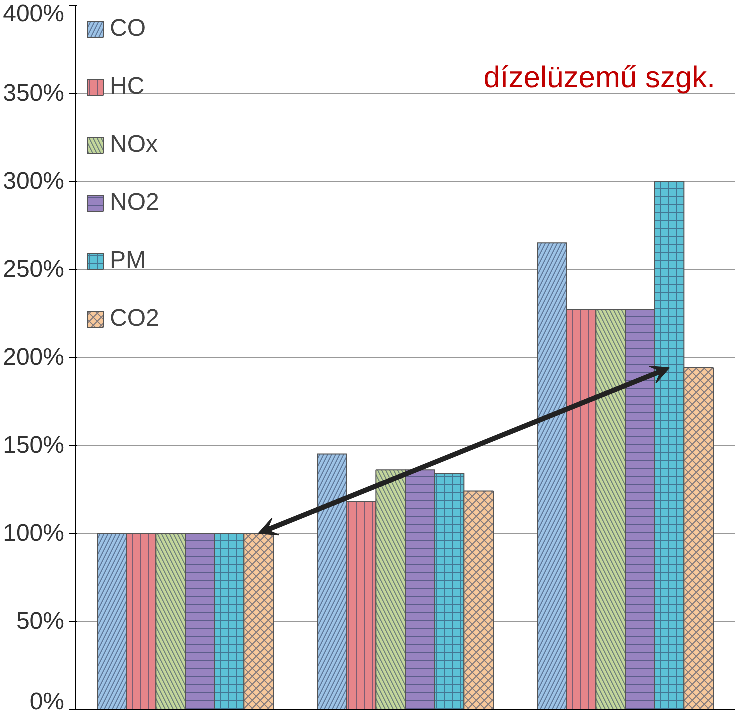  What do you see at coordinates (34, 93) in the screenshot?
I see `y-tick-label: 350%` at bounding box center [34, 93].